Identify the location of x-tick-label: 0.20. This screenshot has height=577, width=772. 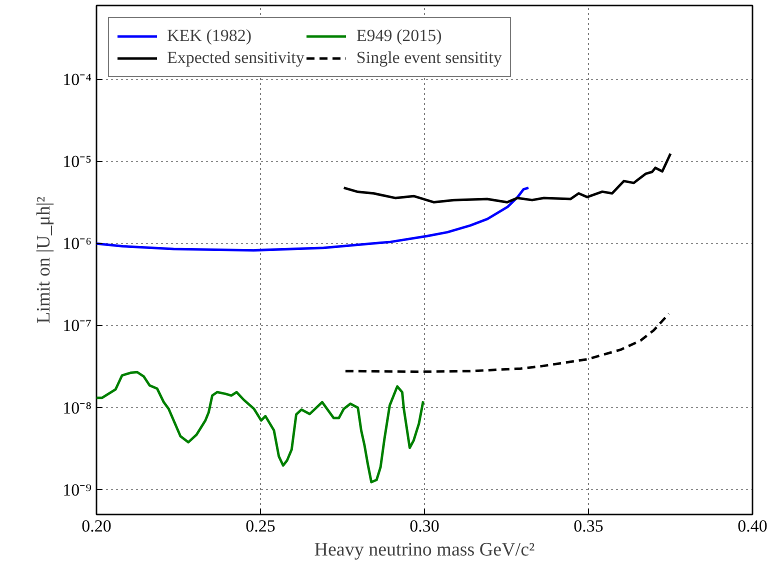
(97, 526).